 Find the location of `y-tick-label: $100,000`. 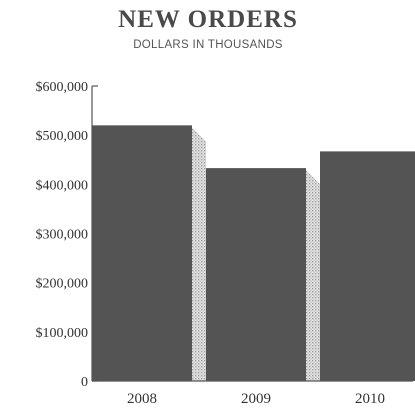

y-tick-label: $100,000 is located at coordinates (62, 333).